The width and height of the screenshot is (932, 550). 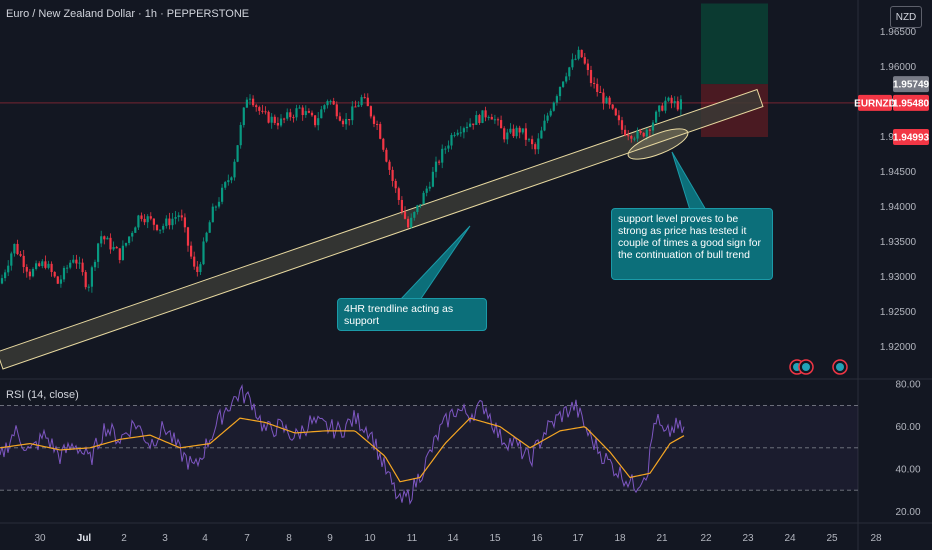 What do you see at coordinates (875, 102) in the screenshot?
I see `symbol-tag` at bounding box center [875, 102].